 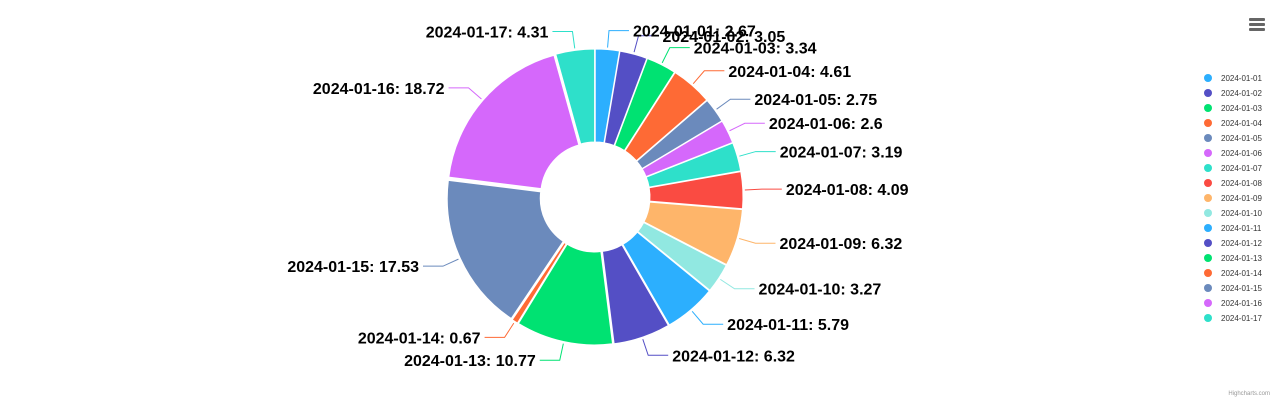 What do you see at coordinates (1257, 25) in the screenshot?
I see `hamburger-menu-icon` at bounding box center [1257, 25].